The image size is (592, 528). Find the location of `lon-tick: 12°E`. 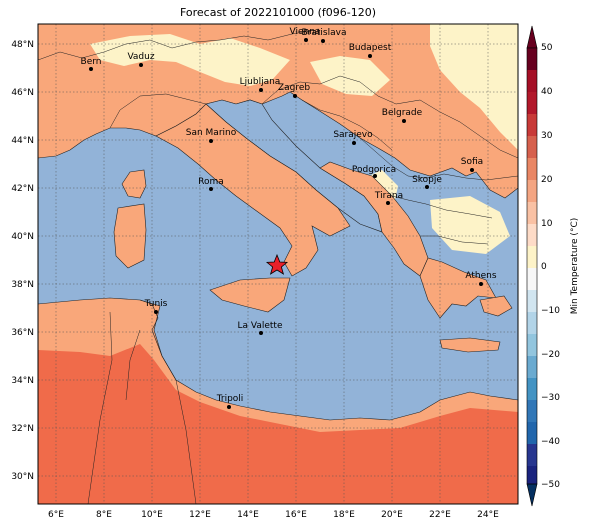

lon-tick: 12°E is located at coordinates (200, 515).